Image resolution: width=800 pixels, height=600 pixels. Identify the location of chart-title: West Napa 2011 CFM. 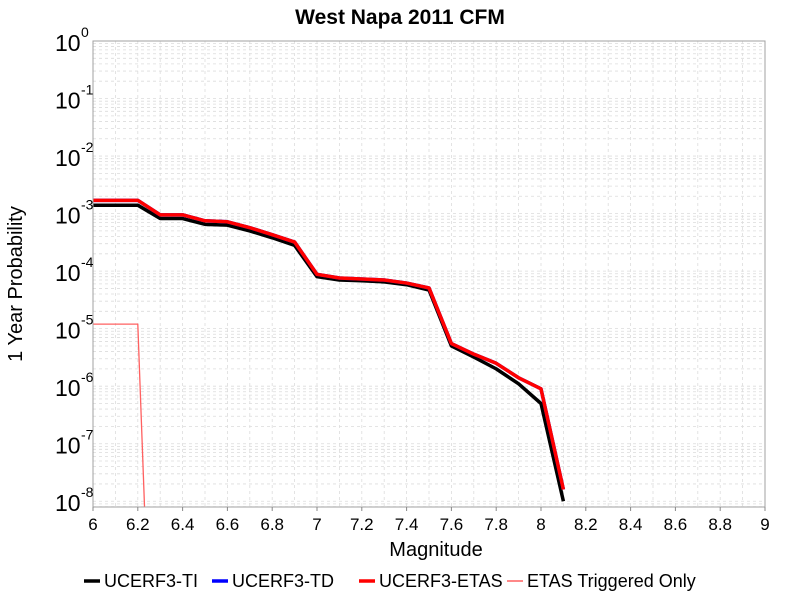
(400, 17).